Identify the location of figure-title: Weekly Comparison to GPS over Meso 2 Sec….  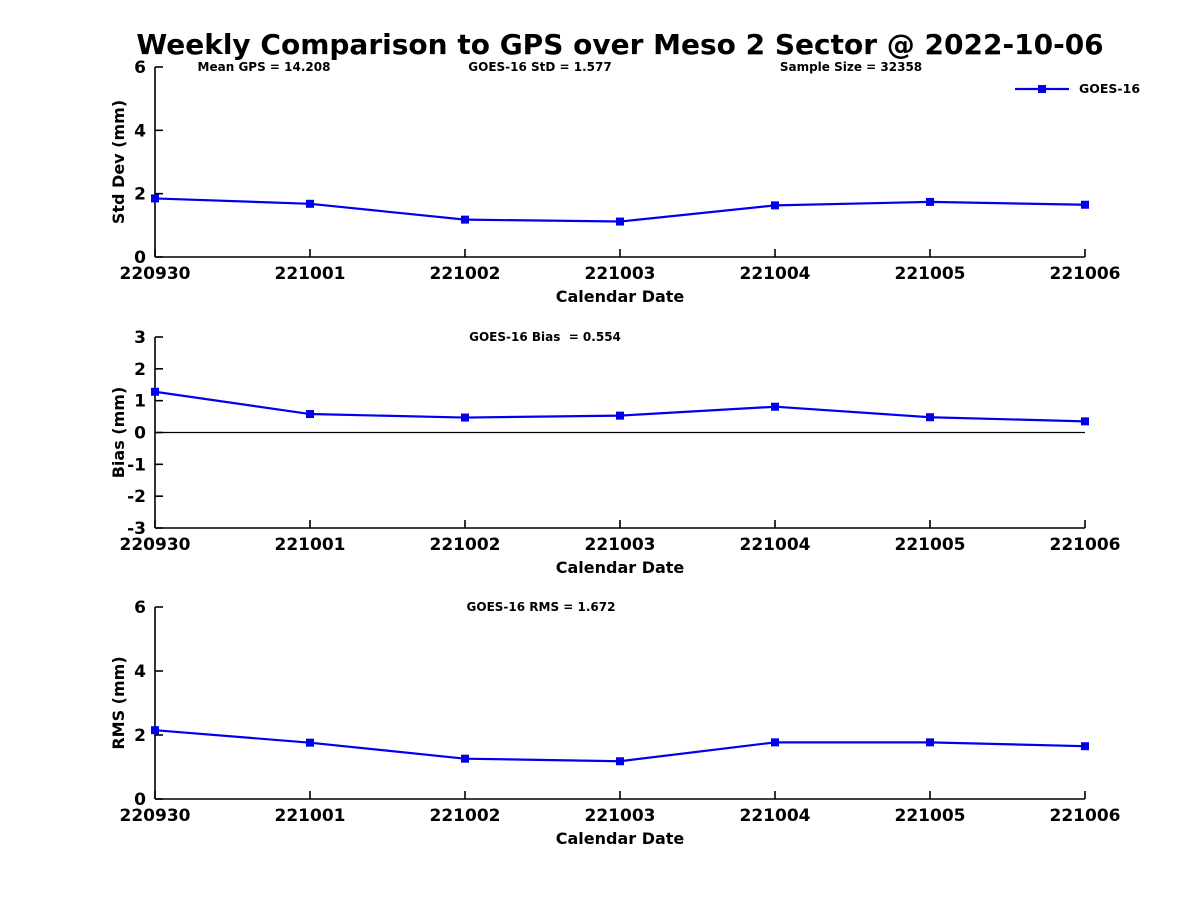
(620, 44).